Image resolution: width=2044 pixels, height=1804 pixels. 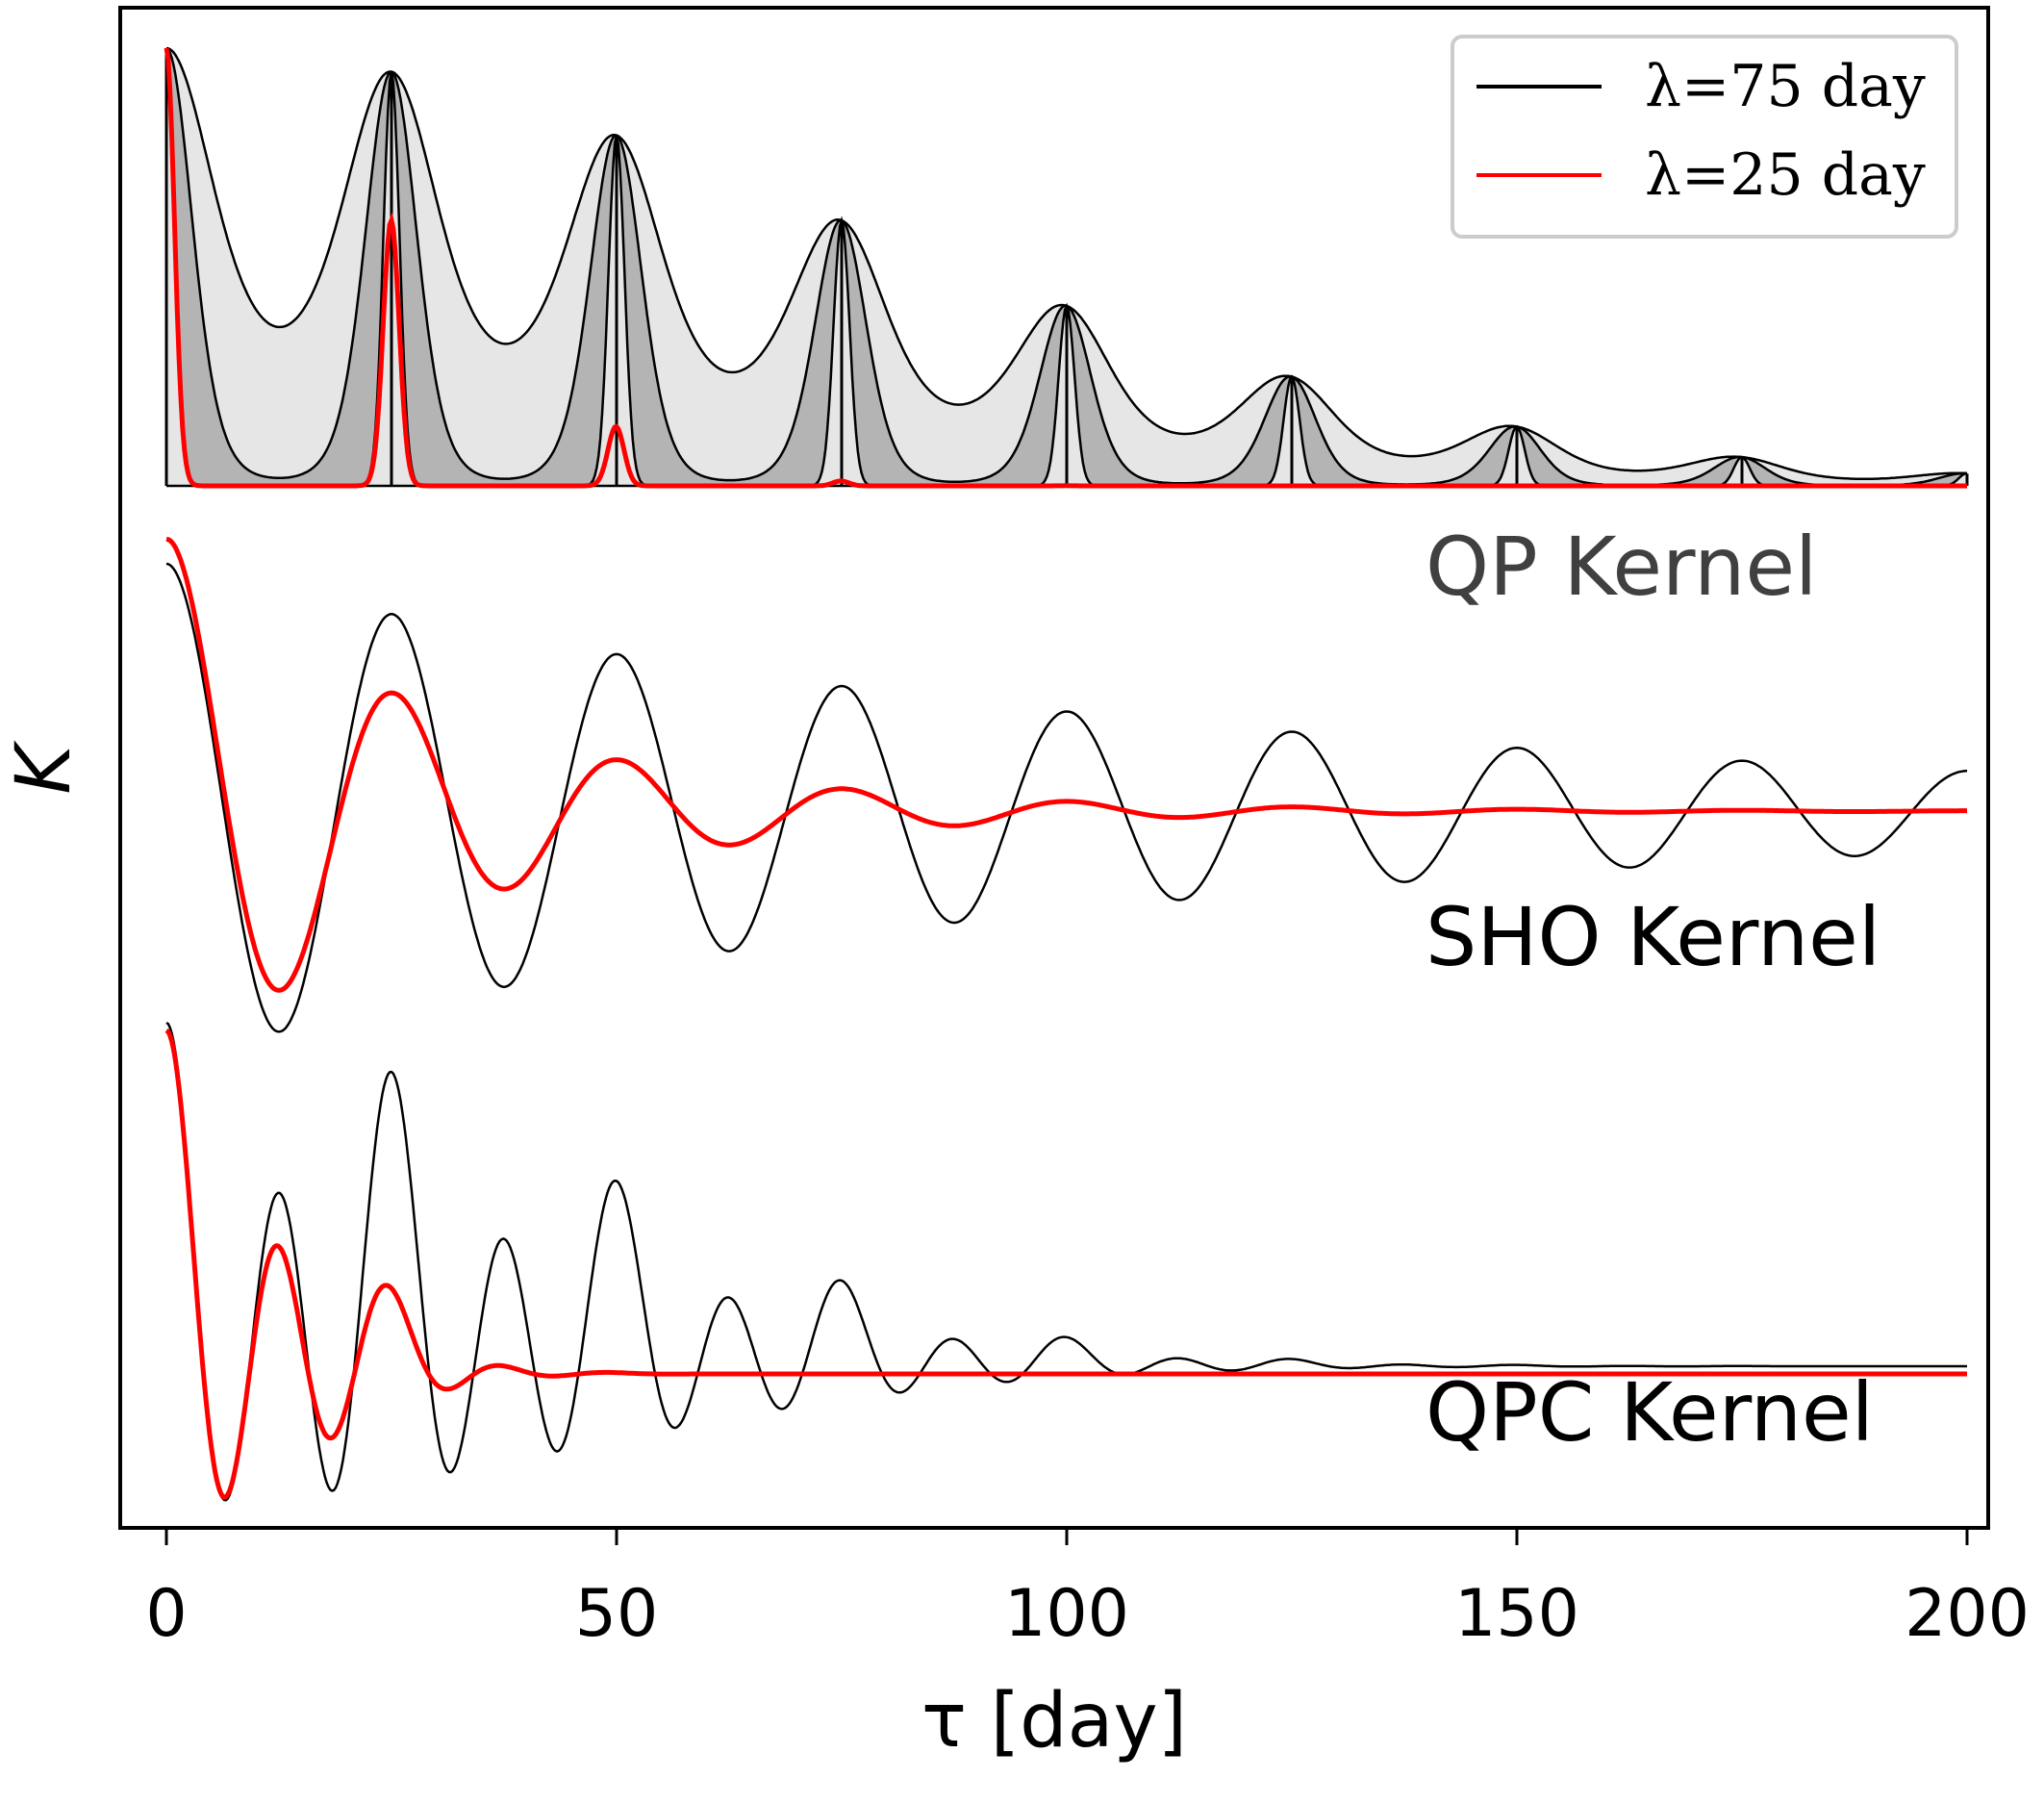 What do you see at coordinates (44, 767) in the screenshot?
I see `y-axis-label: K` at bounding box center [44, 767].